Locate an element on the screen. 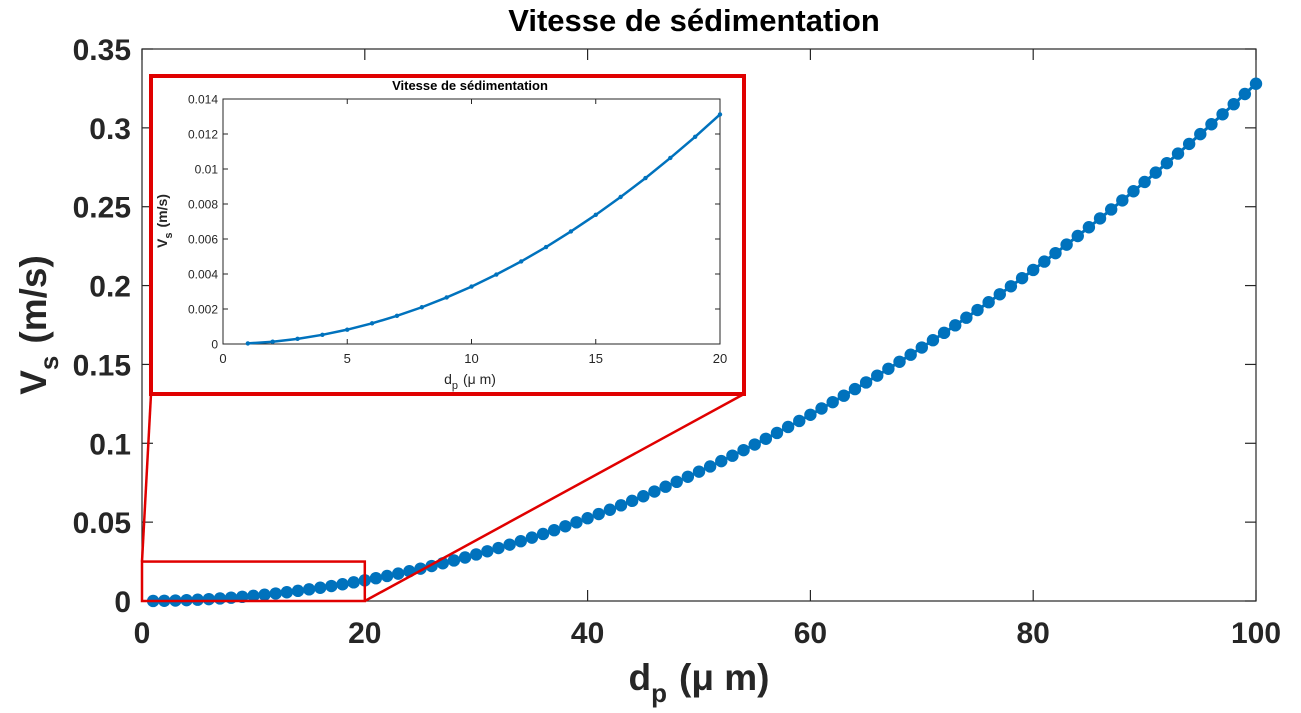 The height and width of the screenshot is (713, 1301). zoom-connector-right is located at coordinates (554, 497).